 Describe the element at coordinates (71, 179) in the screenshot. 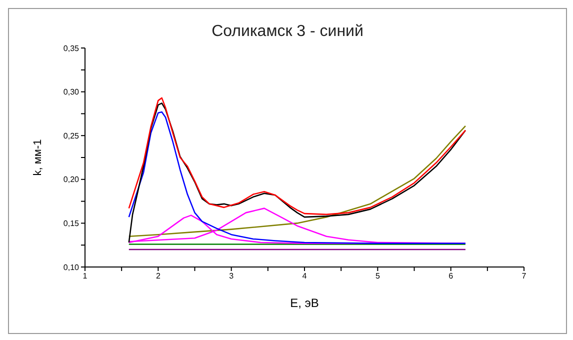

I see `y-tick-label: 0,20` at that location.